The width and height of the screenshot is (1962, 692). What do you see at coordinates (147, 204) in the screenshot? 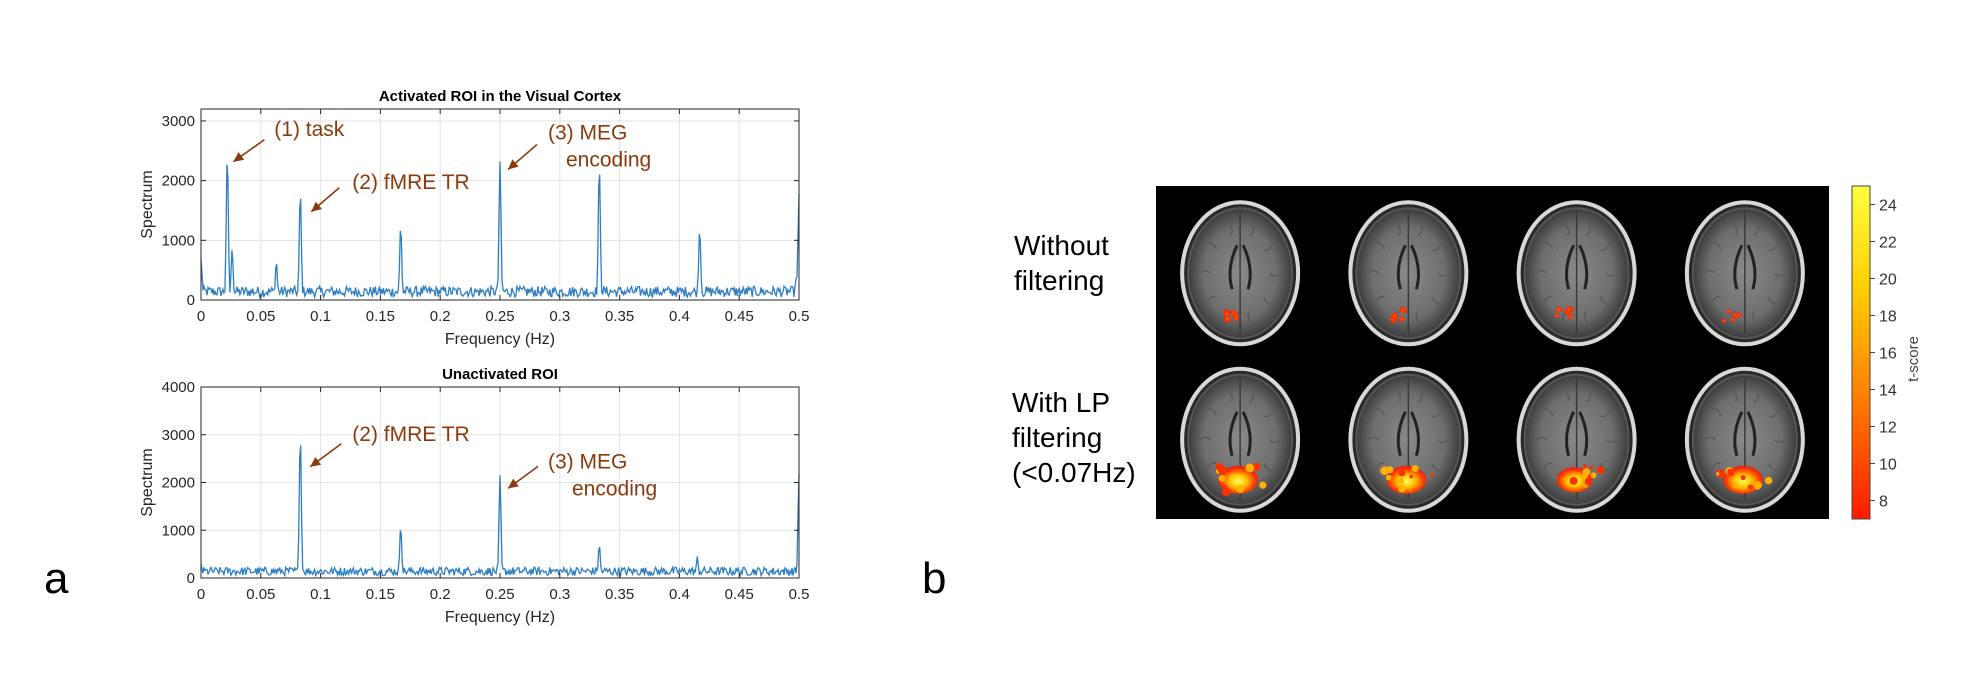
I see `y-axis-label: Spectrum` at bounding box center [147, 204].